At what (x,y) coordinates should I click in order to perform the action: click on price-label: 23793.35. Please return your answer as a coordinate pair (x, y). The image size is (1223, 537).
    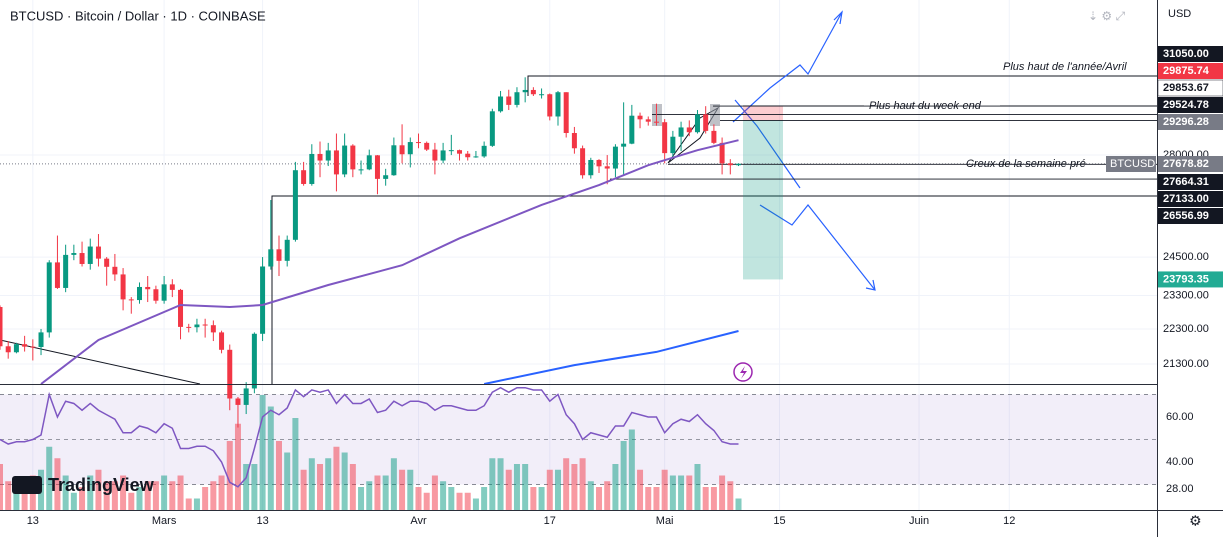
    Looking at the image, I should click on (1186, 279).